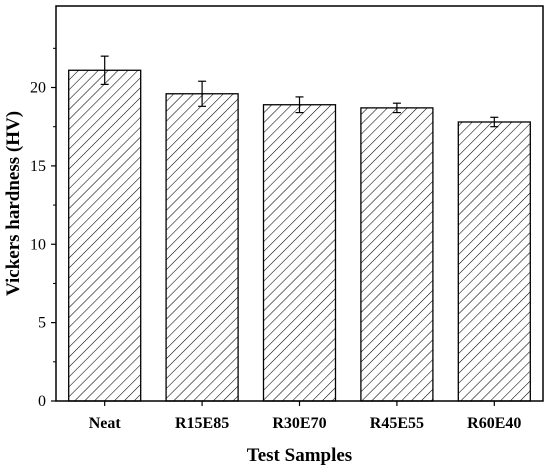  Describe the element at coordinates (43, 228) in the screenshot. I see `y-axis: 0 5 10 15 20` at that location.